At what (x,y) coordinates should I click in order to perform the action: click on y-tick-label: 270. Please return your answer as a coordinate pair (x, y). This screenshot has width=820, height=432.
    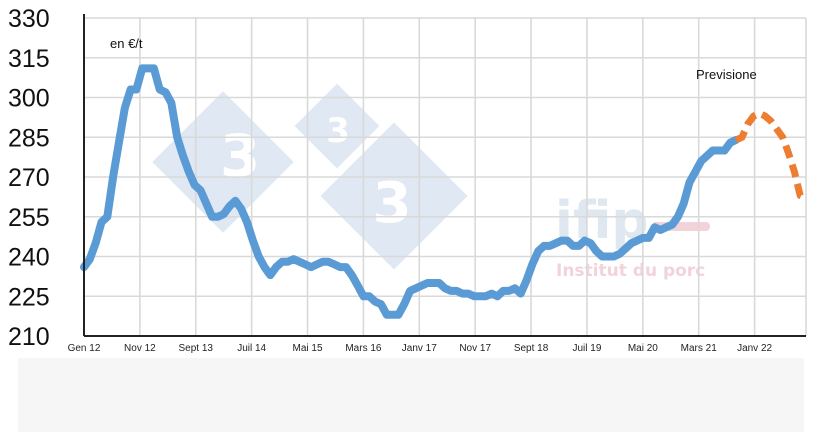
    Looking at the image, I should click on (29, 178).